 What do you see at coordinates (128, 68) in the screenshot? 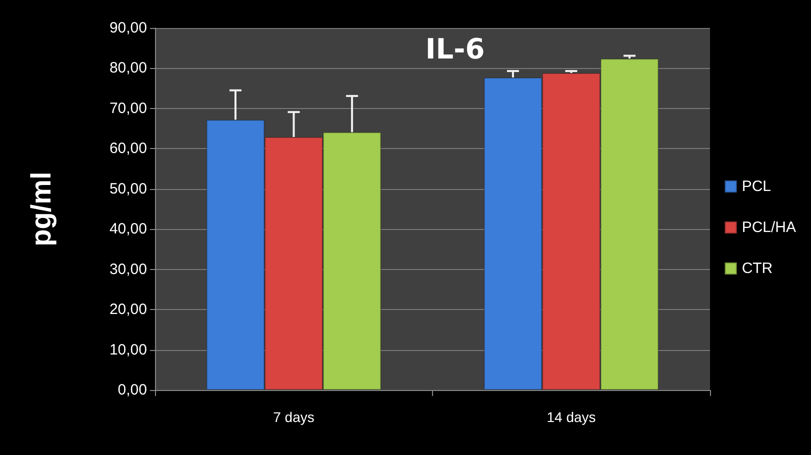
I see `y-tick-label: 80,00` at bounding box center [128, 68].